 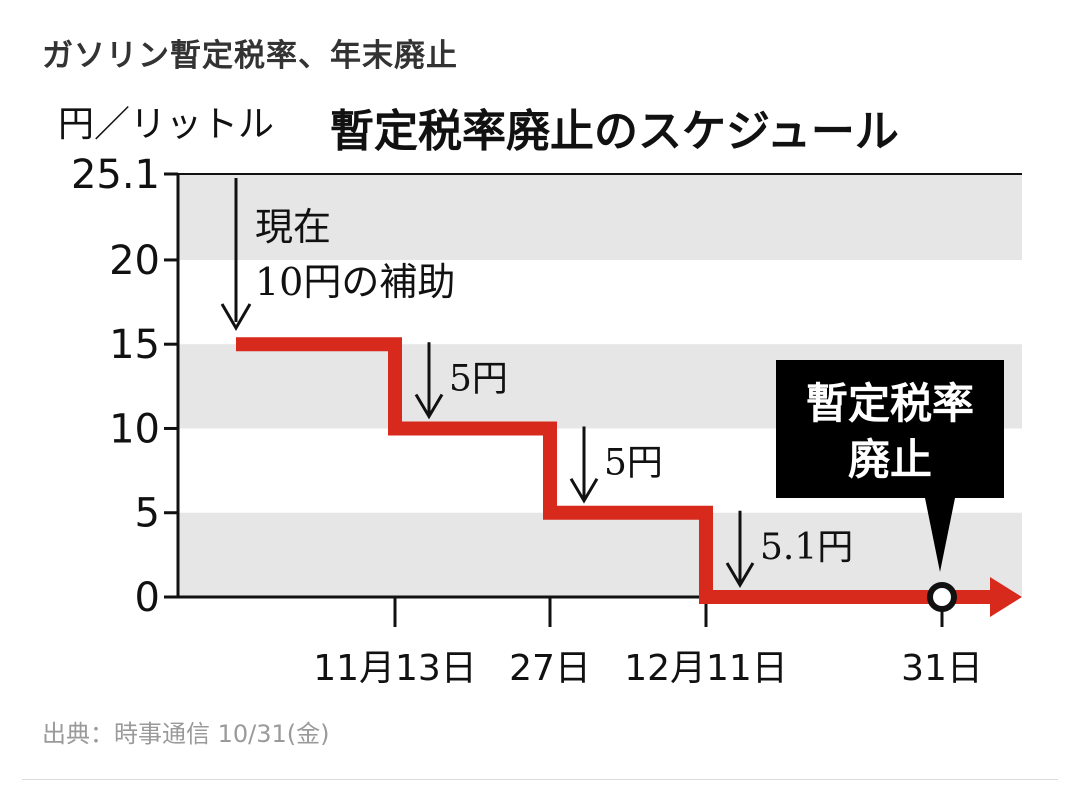 I want to click on callout-line1: 暫定税率, so click(x=890, y=403).